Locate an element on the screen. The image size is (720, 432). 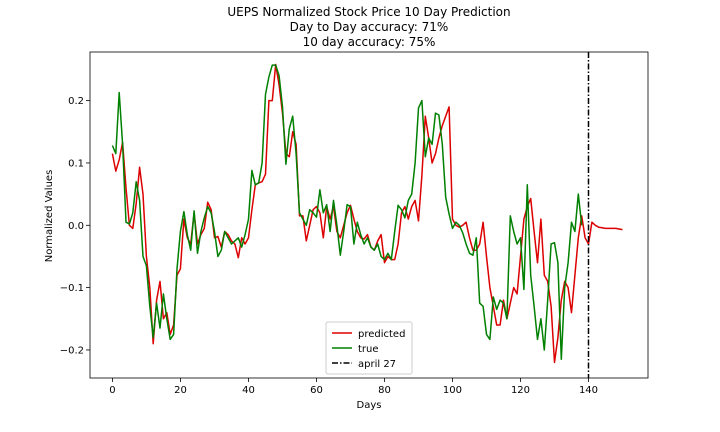
x-tick-label: 20 is located at coordinates (180, 390).